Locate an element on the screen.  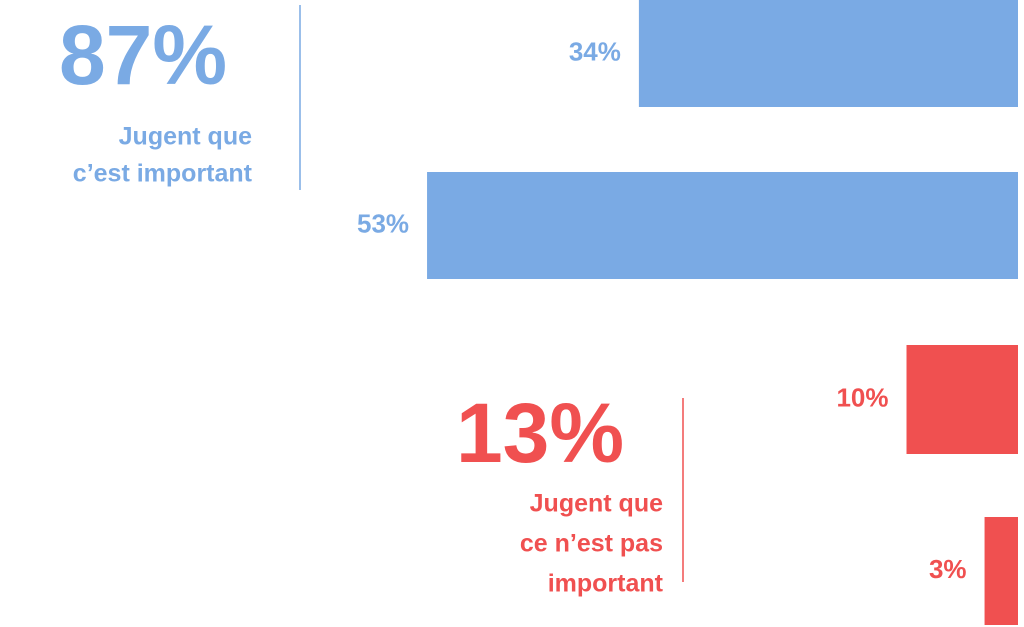
summary-text: important is located at coordinates (606, 584).